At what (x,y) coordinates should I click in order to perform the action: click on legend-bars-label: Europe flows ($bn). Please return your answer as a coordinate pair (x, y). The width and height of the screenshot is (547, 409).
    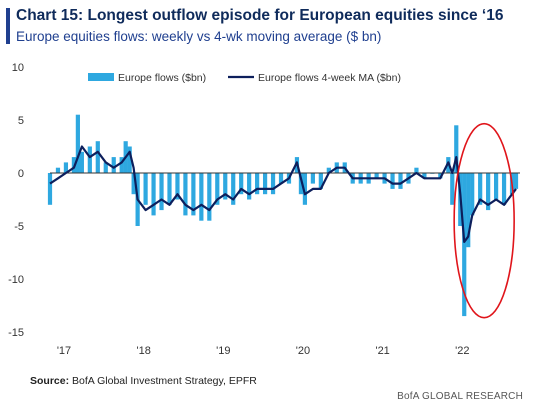
    Looking at the image, I should click on (162, 78).